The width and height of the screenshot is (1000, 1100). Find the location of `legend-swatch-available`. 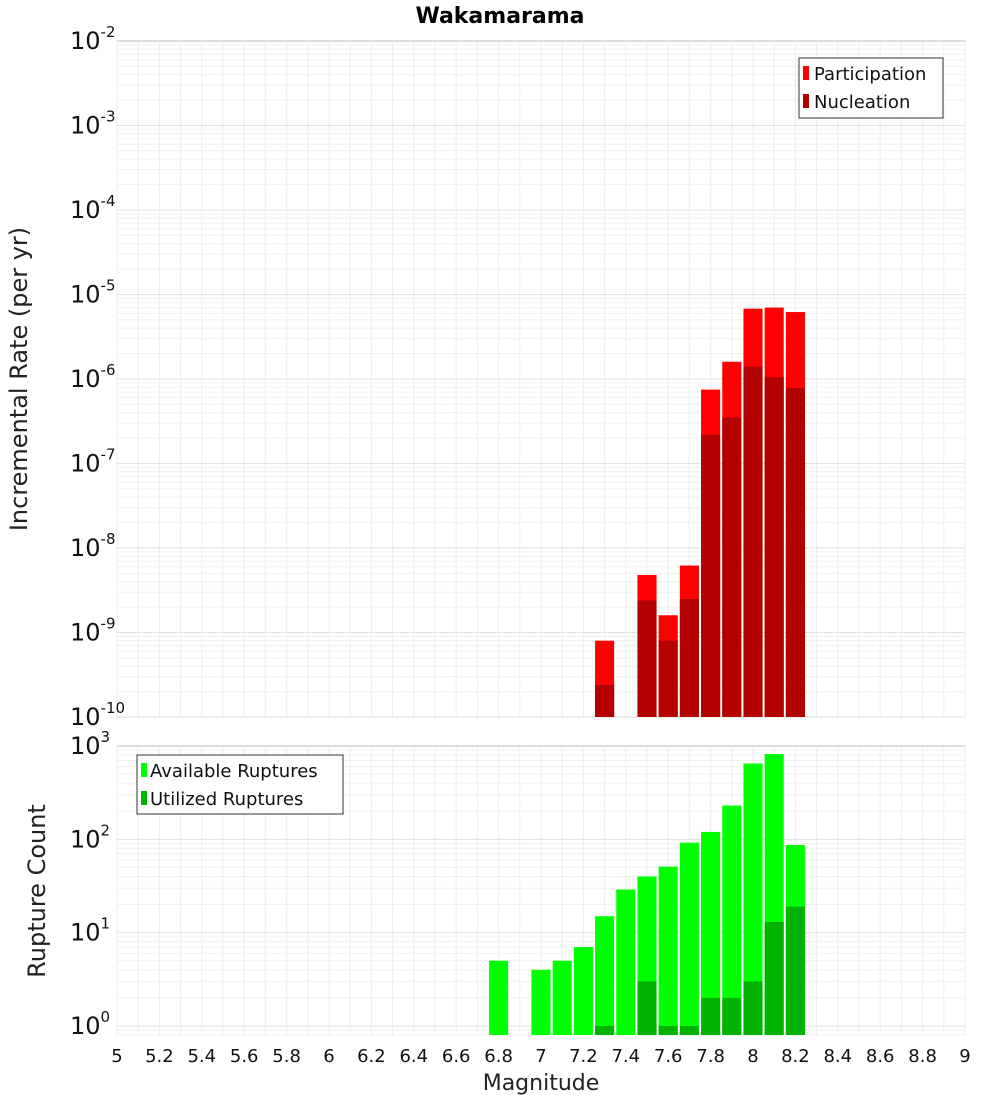

legend-swatch-available is located at coordinates (144, 770).